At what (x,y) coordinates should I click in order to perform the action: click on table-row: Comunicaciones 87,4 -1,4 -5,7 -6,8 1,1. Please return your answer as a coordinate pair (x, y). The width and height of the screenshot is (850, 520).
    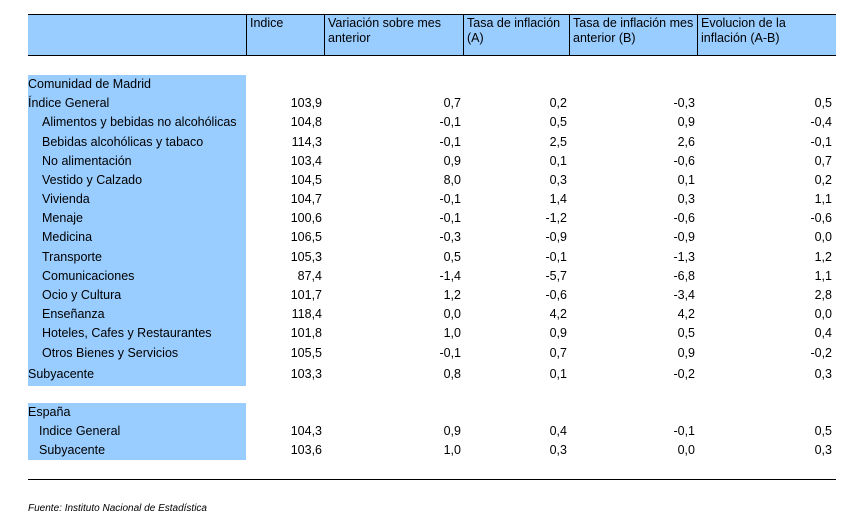
    Looking at the image, I should click on (425, 276).